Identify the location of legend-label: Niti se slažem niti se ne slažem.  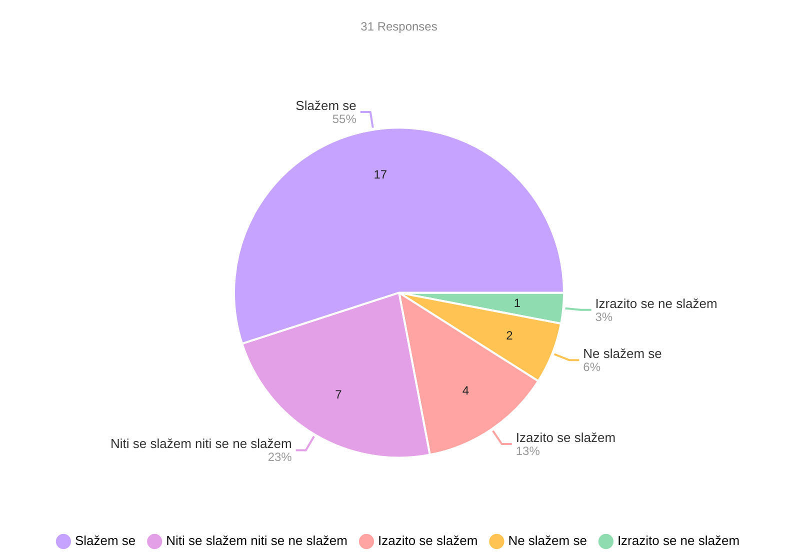
(257, 540).